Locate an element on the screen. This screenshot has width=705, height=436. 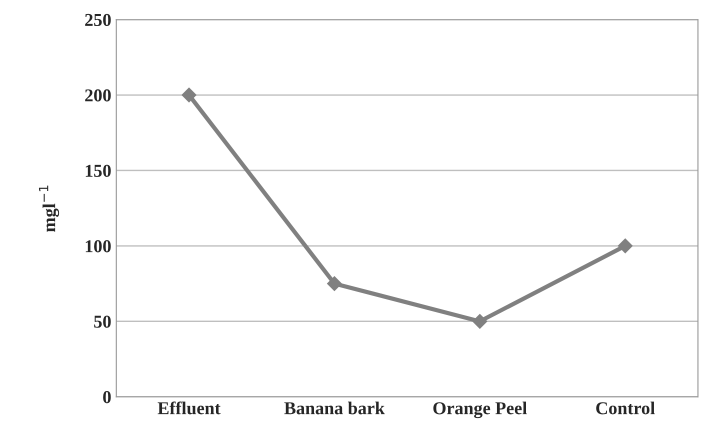
x-tick-label: Control is located at coordinates (625, 408).